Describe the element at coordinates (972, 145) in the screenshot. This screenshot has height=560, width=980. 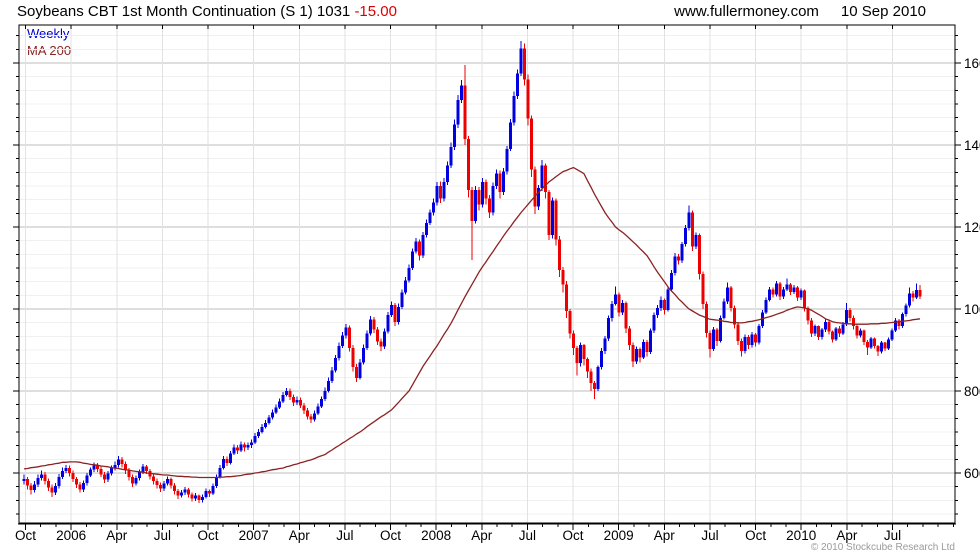
I see `y-tick-label: 1400` at that location.